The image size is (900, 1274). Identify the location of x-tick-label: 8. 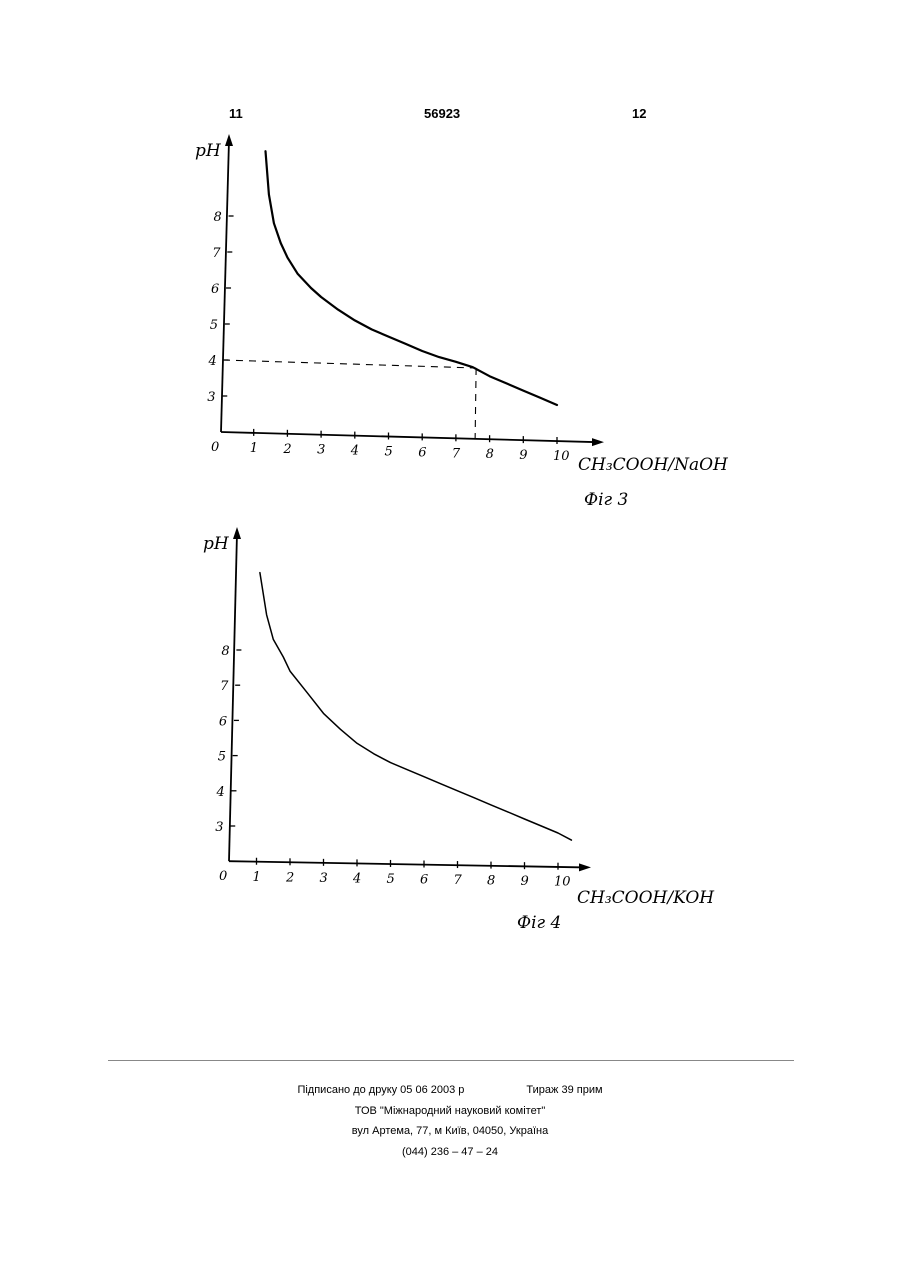
(491, 881).